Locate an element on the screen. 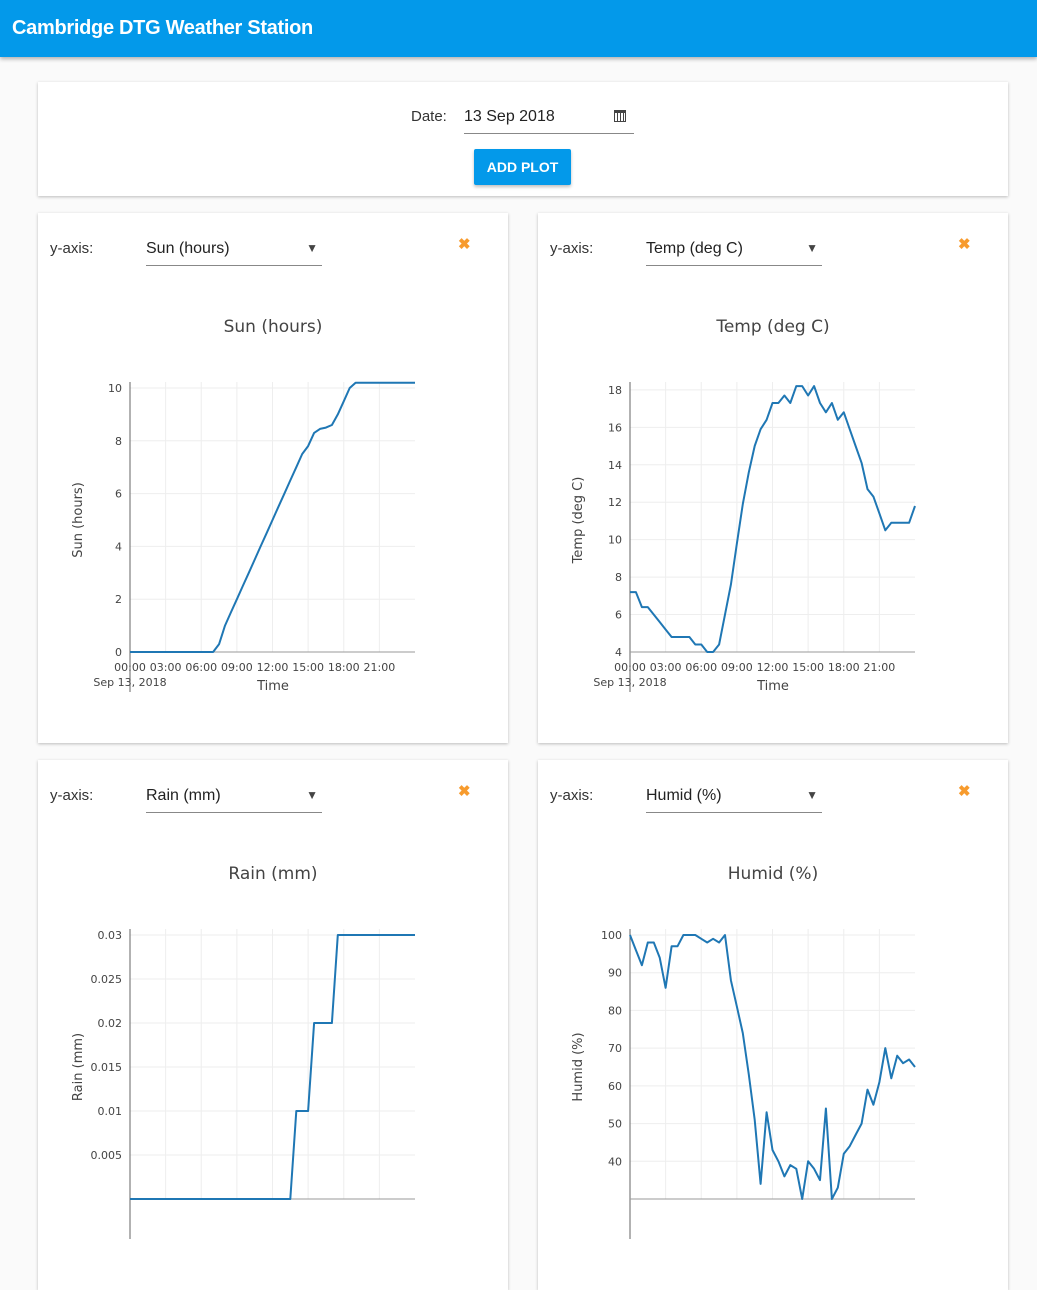  app-title: Cambridge DTG Weather Station is located at coordinates (162, 28).